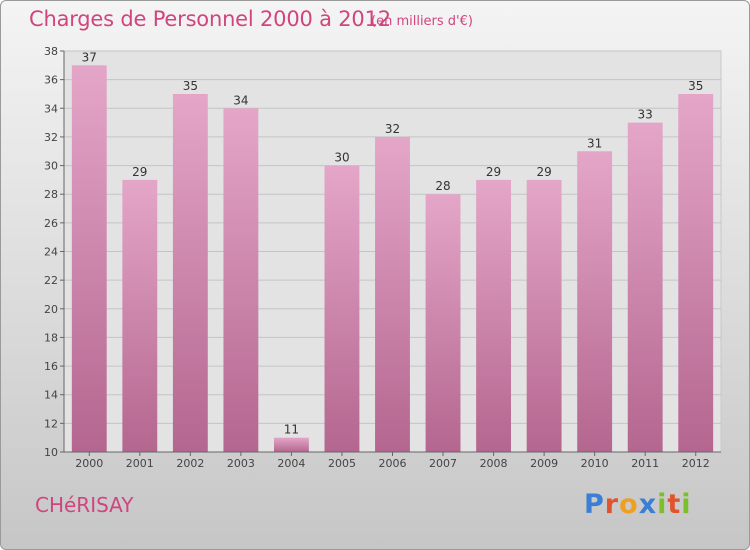 Image resolution: width=750 pixels, height=550 pixels. I want to click on y-tick-label: 16, so click(51, 366).